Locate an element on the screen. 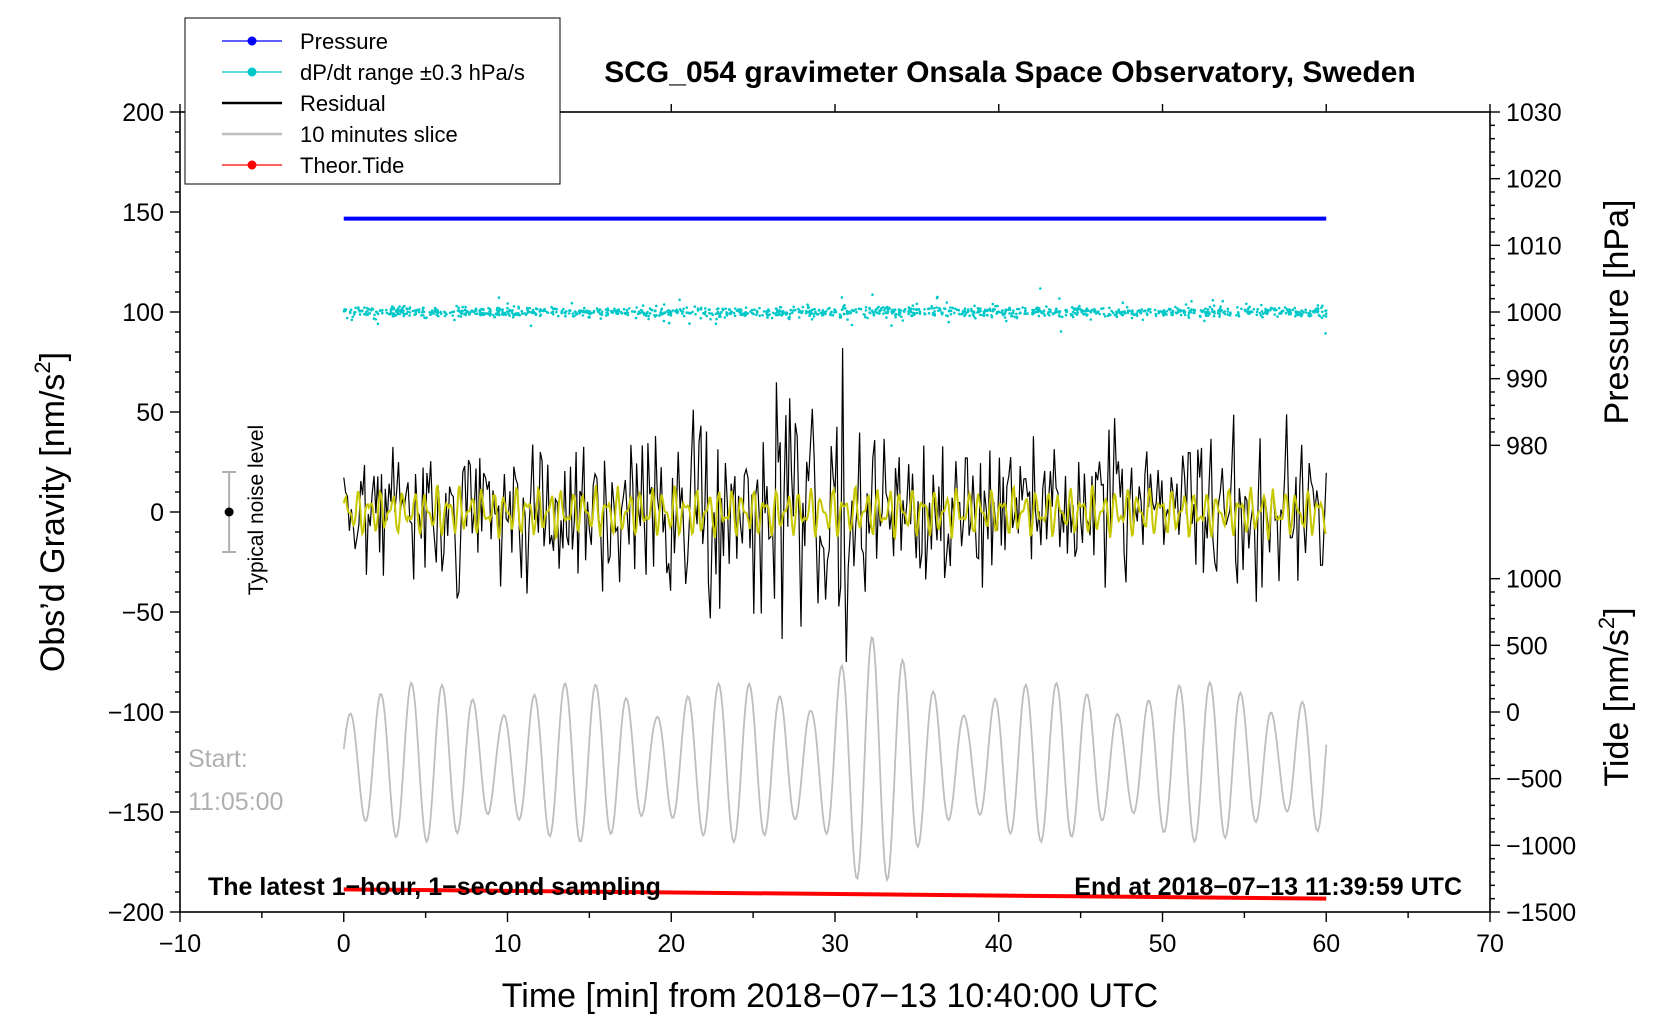 This screenshot has width=1676, height=1020. x-tick-label: 50 is located at coordinates (1163, 944).